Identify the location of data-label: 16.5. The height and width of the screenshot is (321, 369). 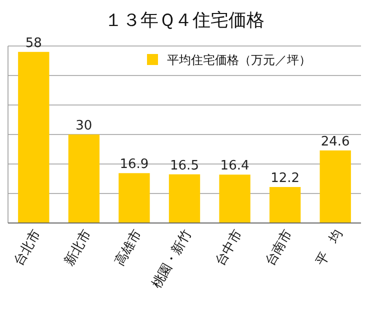
(184, 166).